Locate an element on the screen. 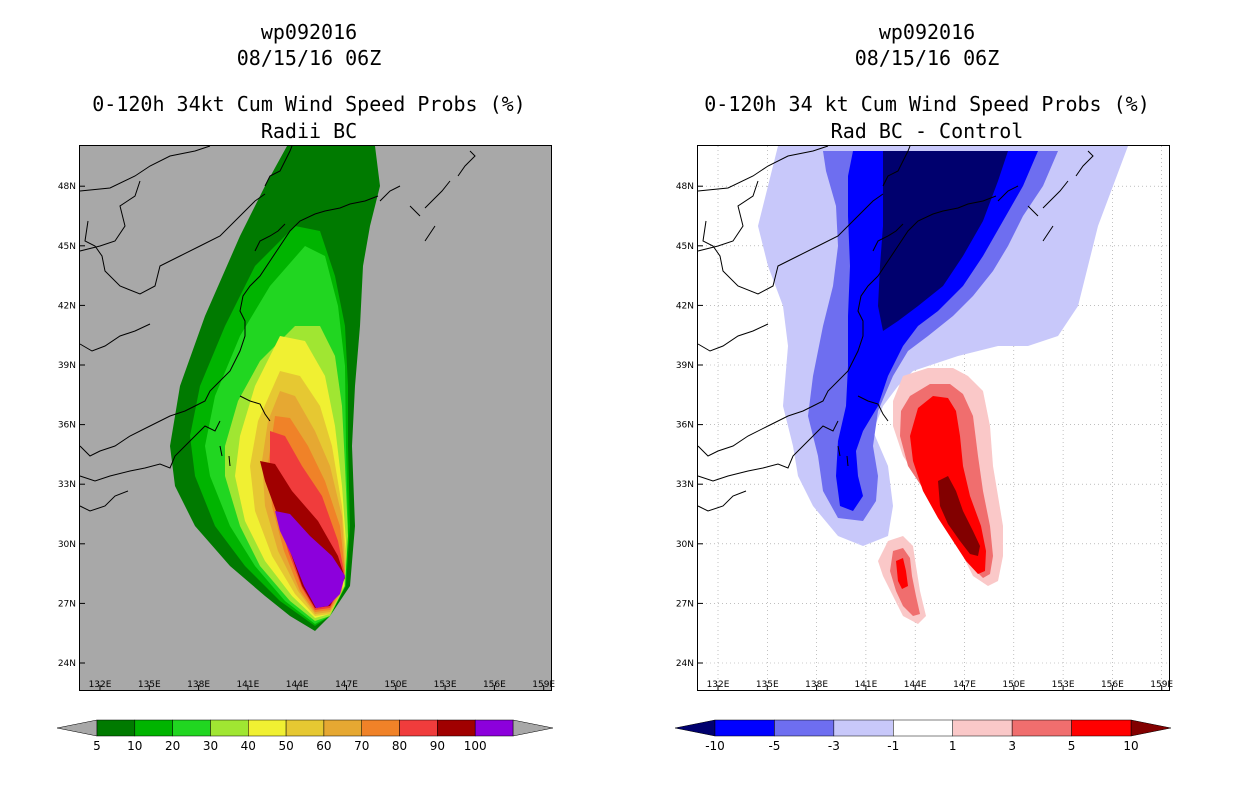  right-datetime: 08/15/16 06Z is located at coordinates (927, 58).